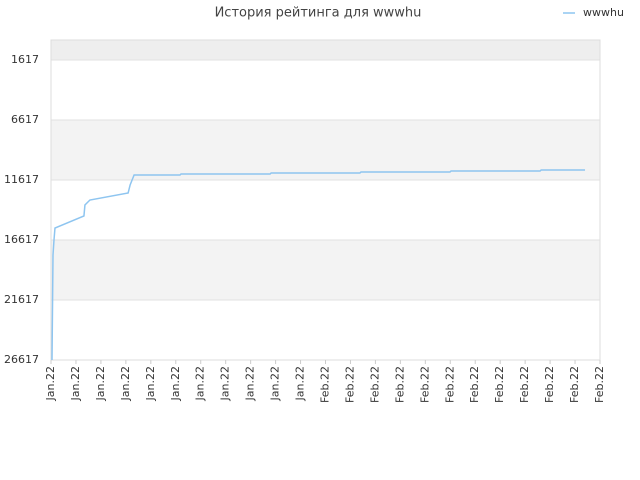  Describe the element at coordinates (21, 299) in the screenshot. I see `y-tick-label: 21617` at that location.